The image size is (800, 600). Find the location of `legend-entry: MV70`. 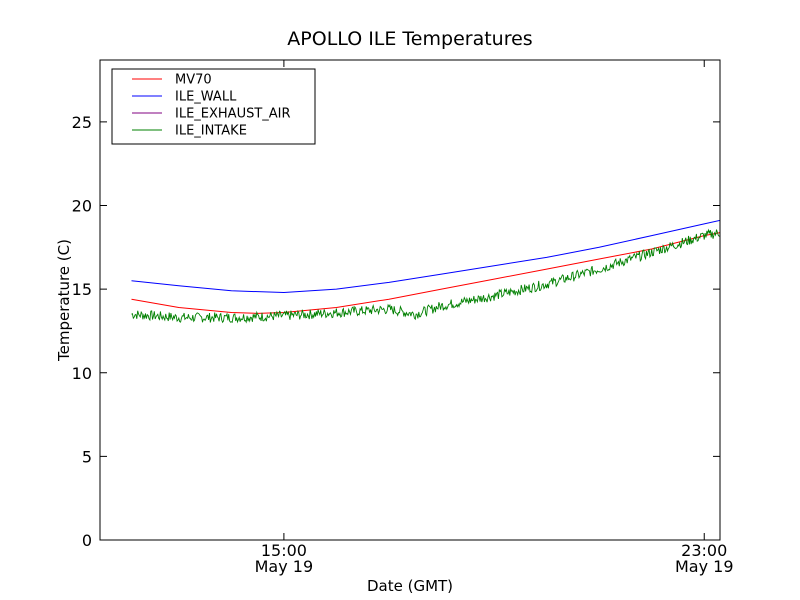

legend-entry: MV70 is located at coordinates (193, 80).